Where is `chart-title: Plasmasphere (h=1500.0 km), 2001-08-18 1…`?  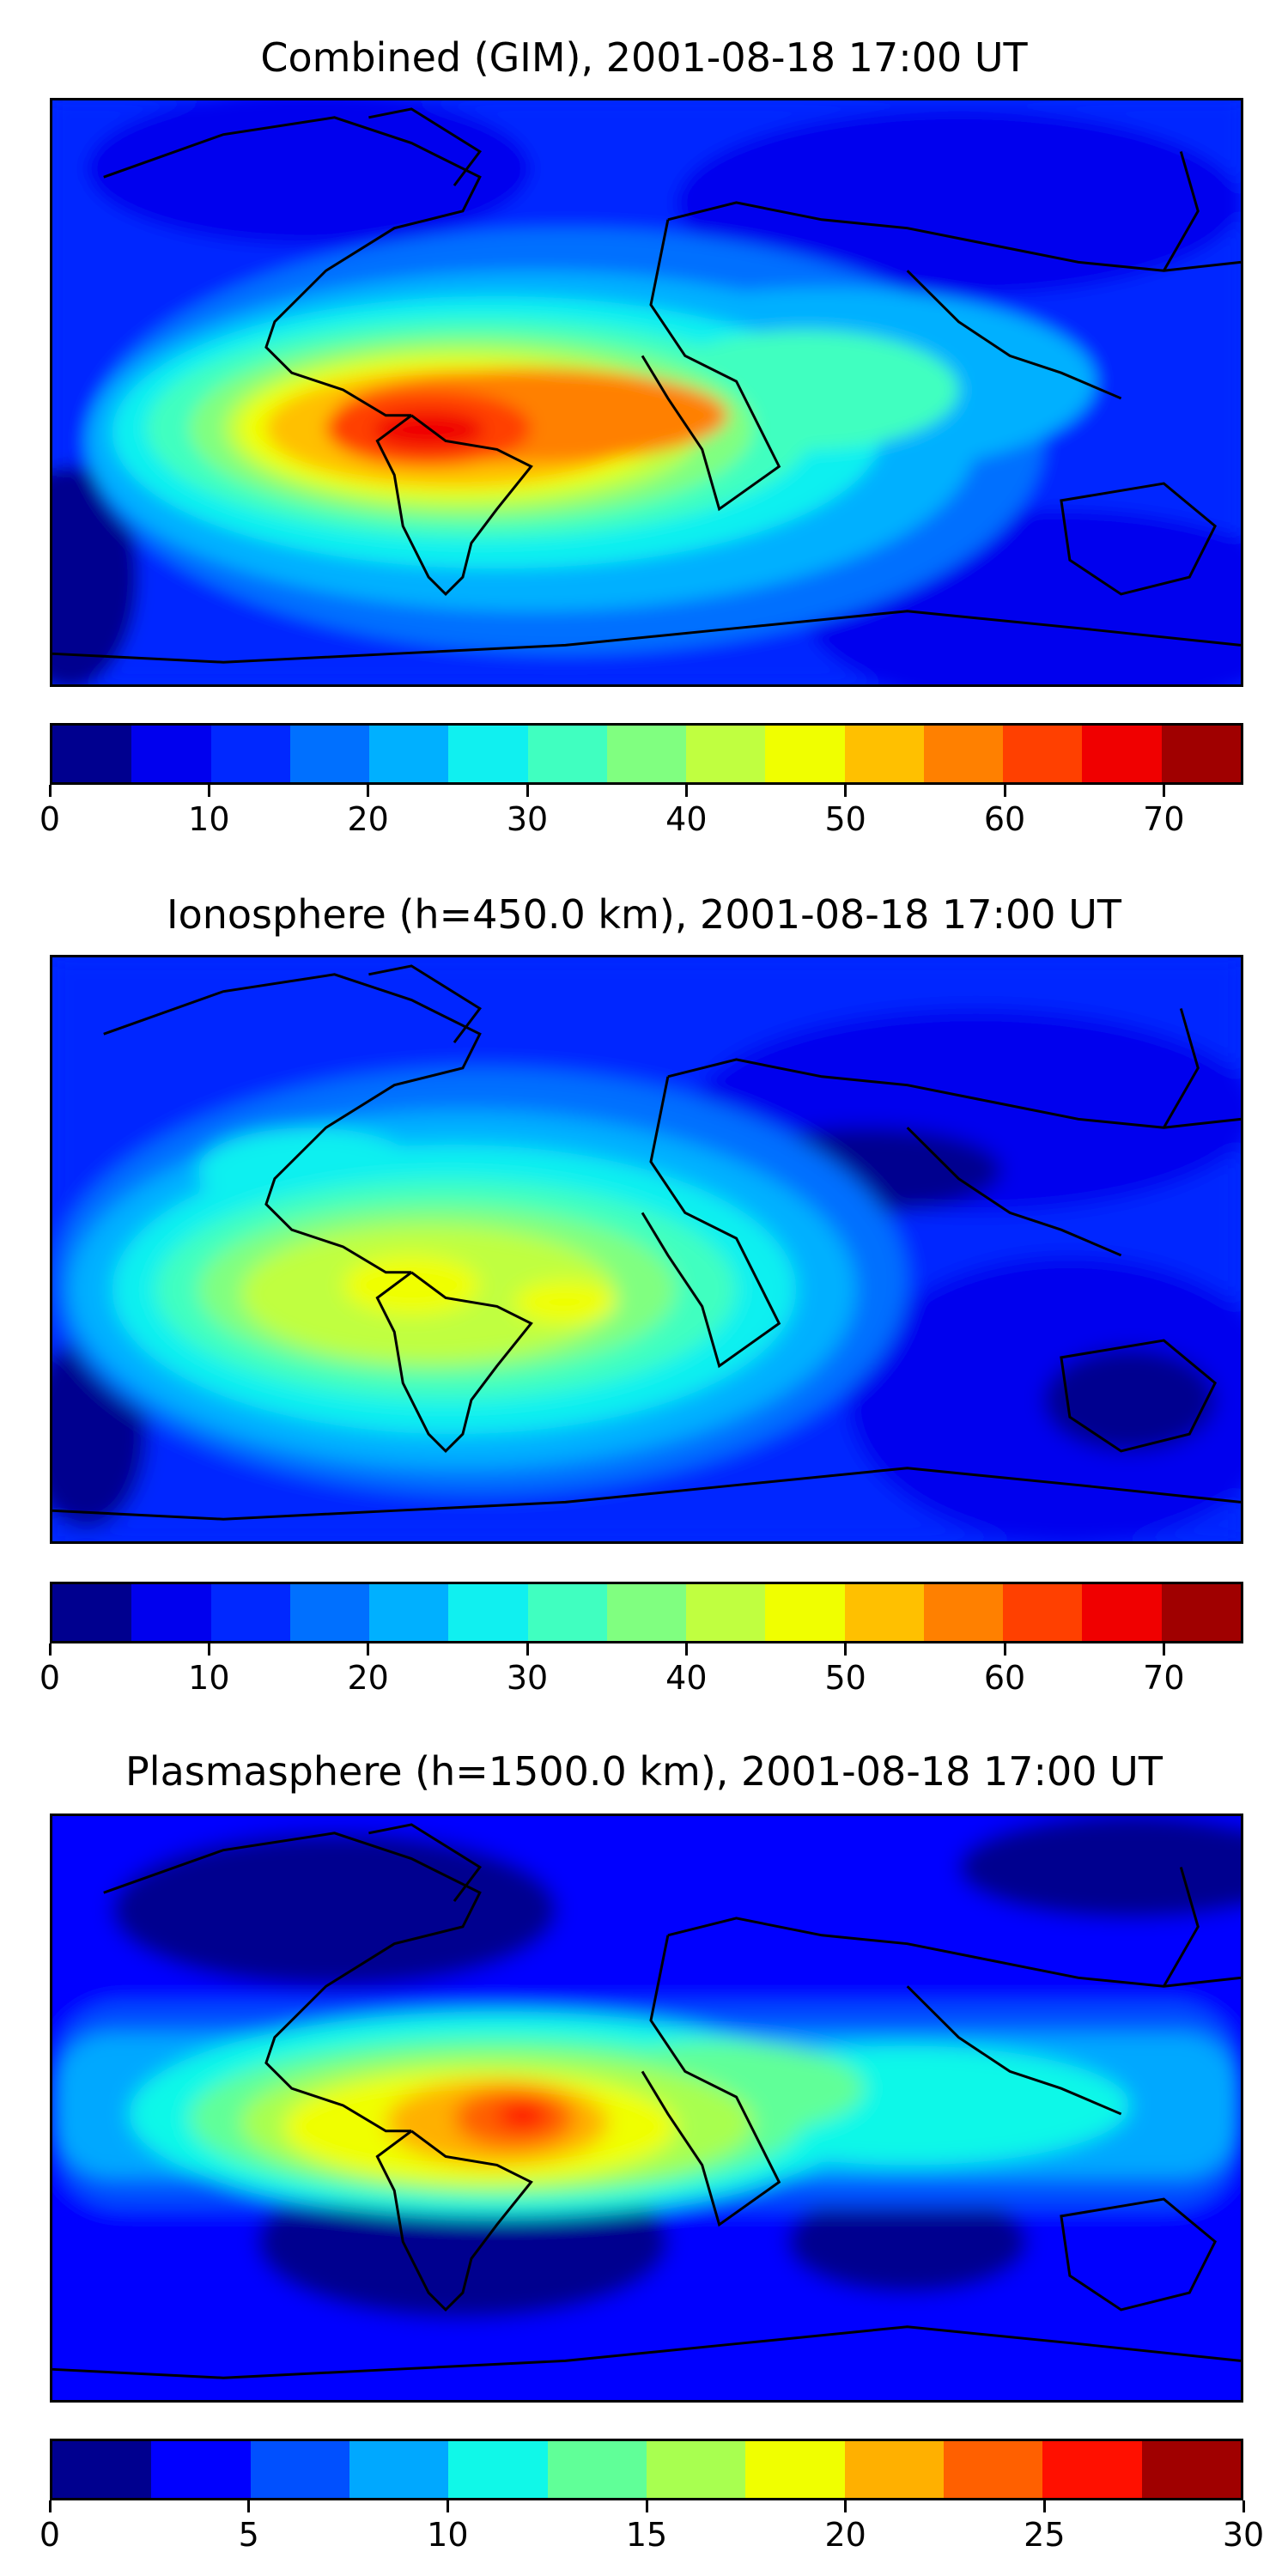
chart-title: Plasmasphere (h=1500.0 km), 2001-08-18 1… is located at coordinates (644, 1771).